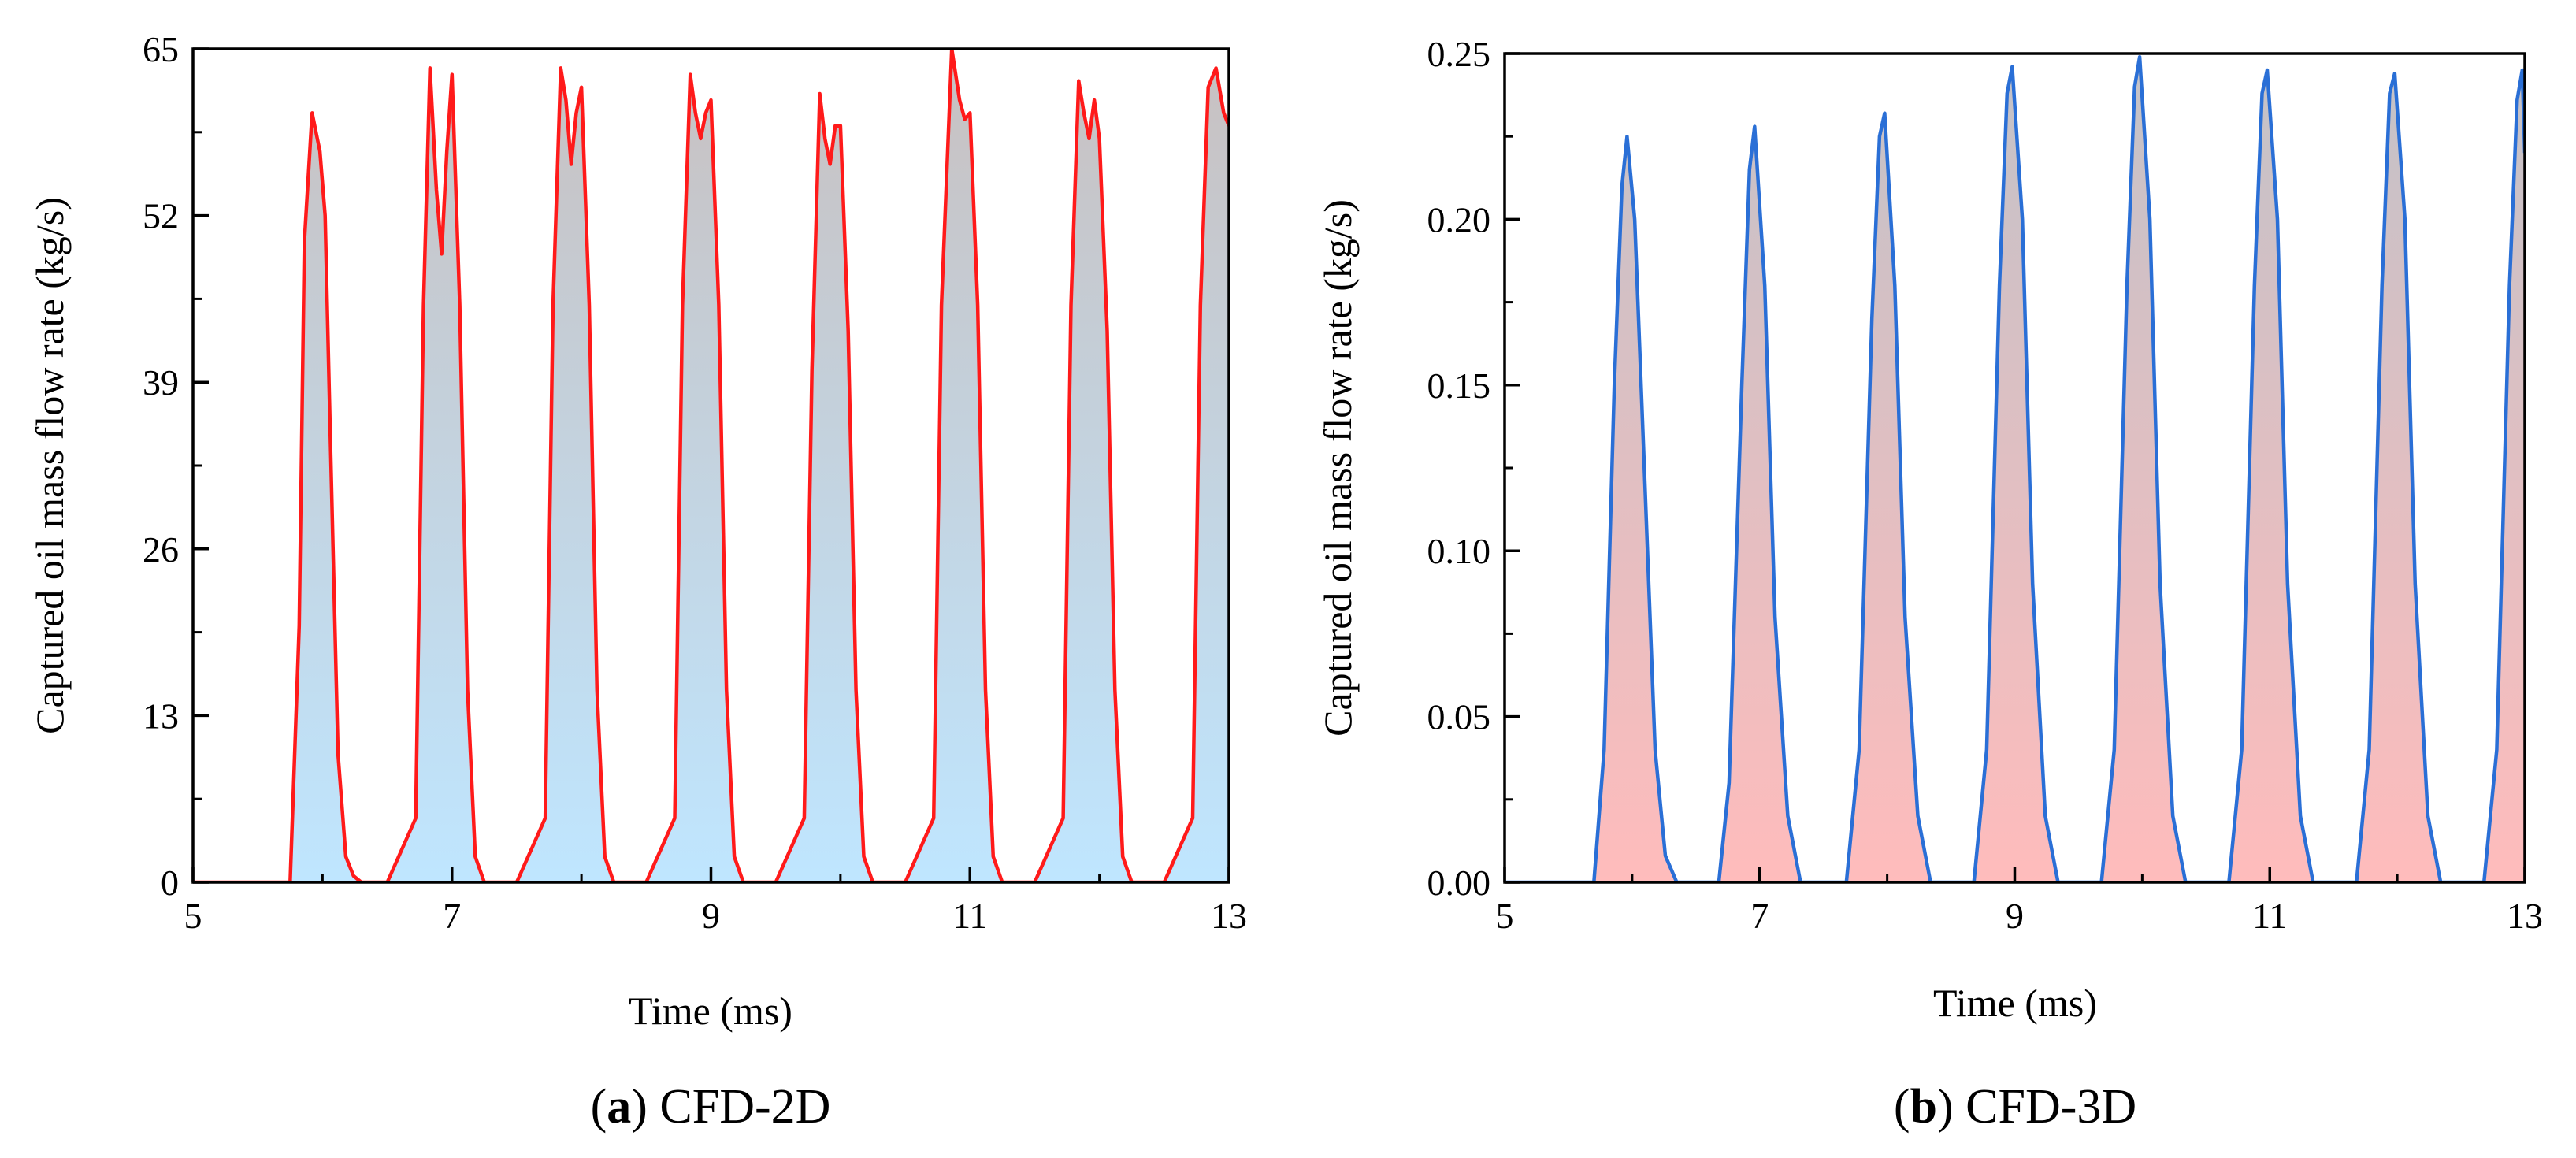 The height and width of the screenshot is (1158, 2576). What do you see at coordinates (1459, 717) in the screenshot?
I see `y-tick-label: 0.05` at bounding box center [1459, 717].